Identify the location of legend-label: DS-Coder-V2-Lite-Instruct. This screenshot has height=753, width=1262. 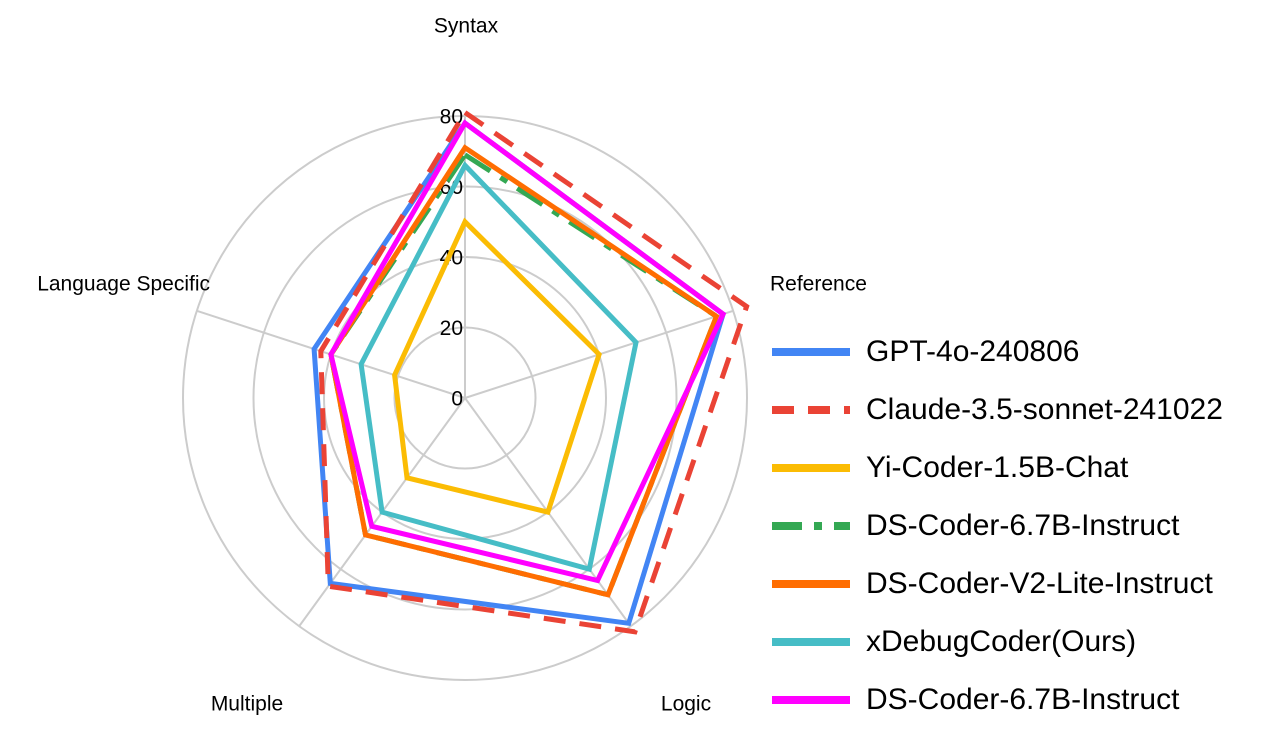
(1039, 583).